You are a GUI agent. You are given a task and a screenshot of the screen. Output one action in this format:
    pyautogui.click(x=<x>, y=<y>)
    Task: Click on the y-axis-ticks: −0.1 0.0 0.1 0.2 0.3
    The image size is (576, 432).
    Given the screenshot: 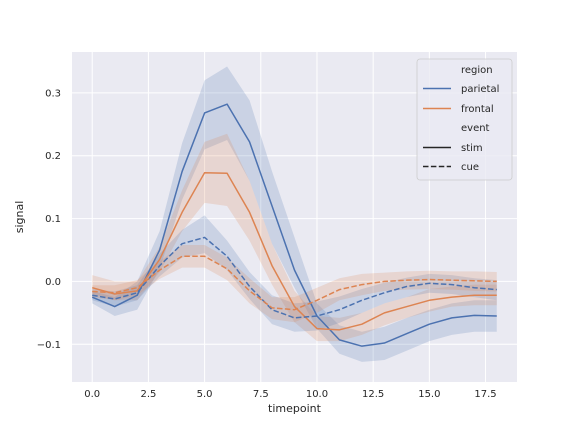 What is the action you would take?
    pyautogui.click(x=49, y=219)
    